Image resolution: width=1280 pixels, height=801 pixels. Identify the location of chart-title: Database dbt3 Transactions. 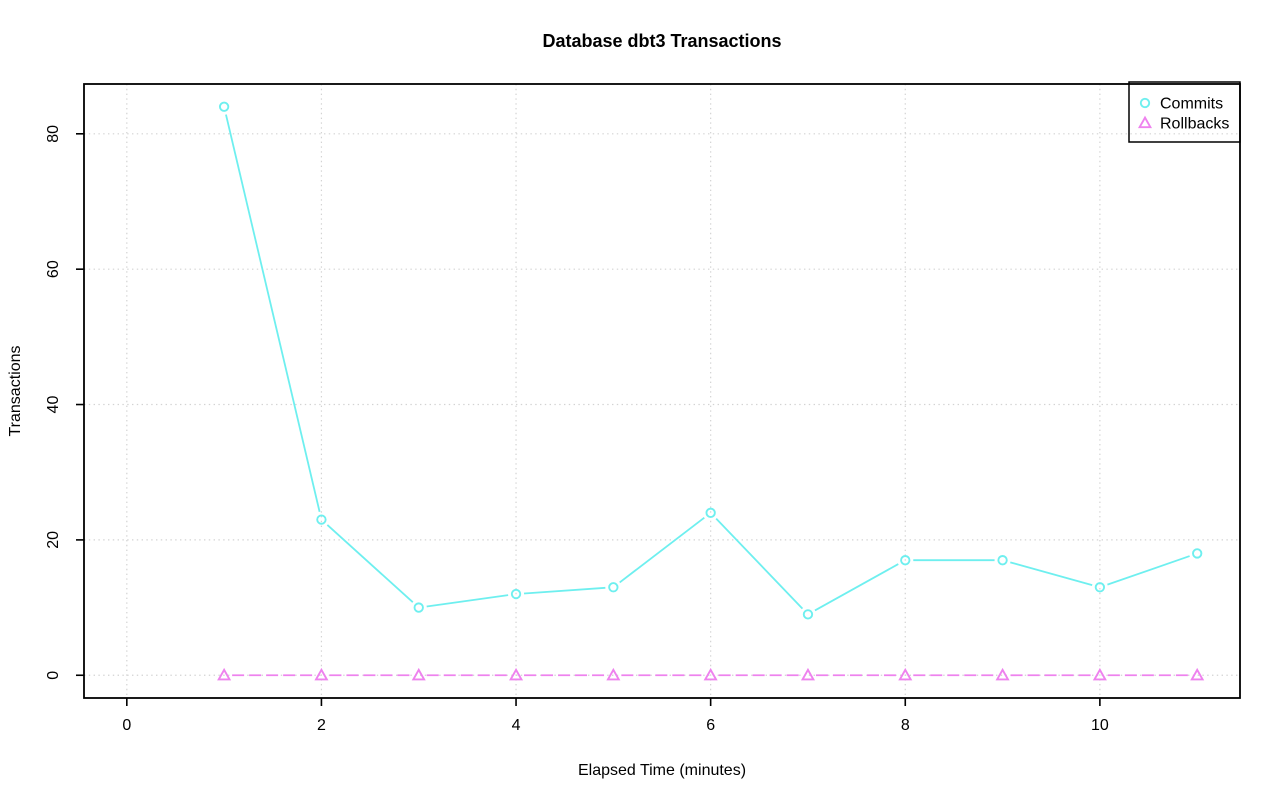
(662, 41).